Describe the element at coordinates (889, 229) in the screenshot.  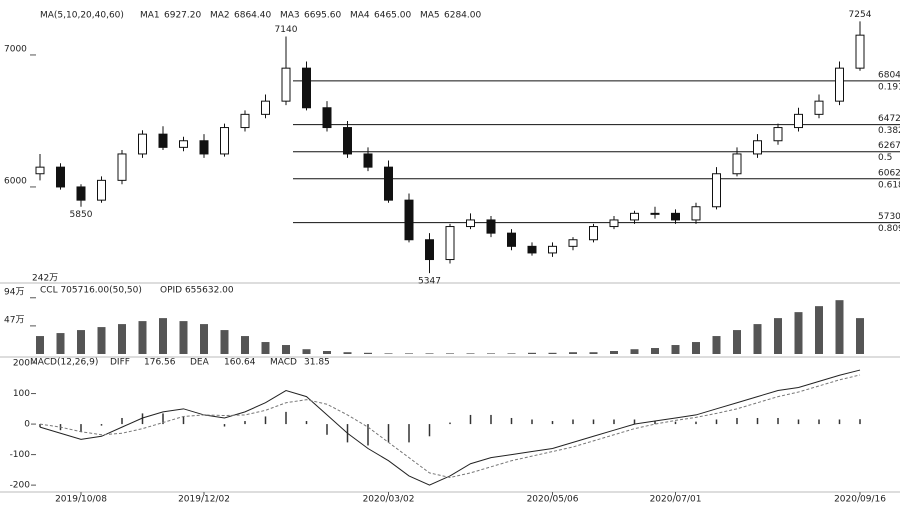
I see `fib-ratio: 0.809` at that location.